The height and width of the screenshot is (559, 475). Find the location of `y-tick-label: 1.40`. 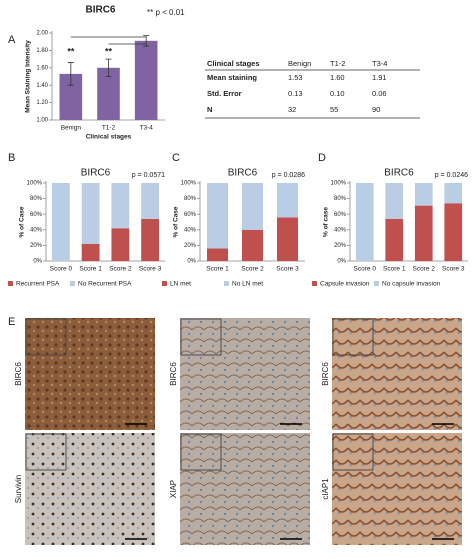

y-tick-label: 1.40 is located at coordinates (42, 86).